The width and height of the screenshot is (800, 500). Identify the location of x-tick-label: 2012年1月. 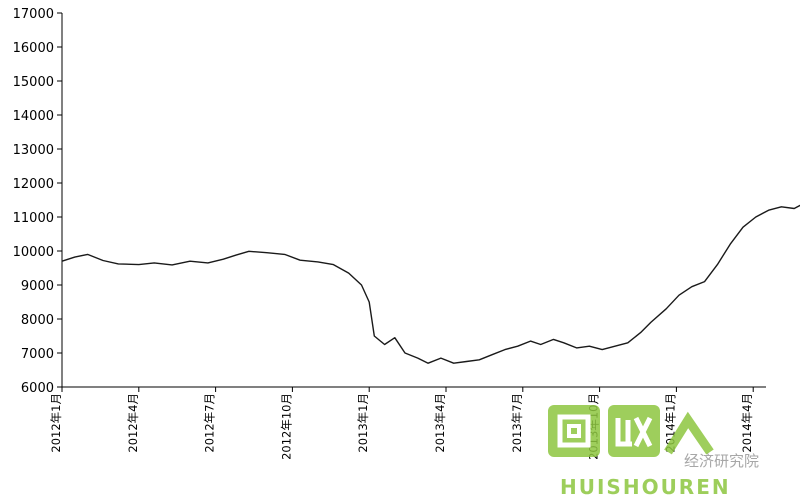
(56, 423).